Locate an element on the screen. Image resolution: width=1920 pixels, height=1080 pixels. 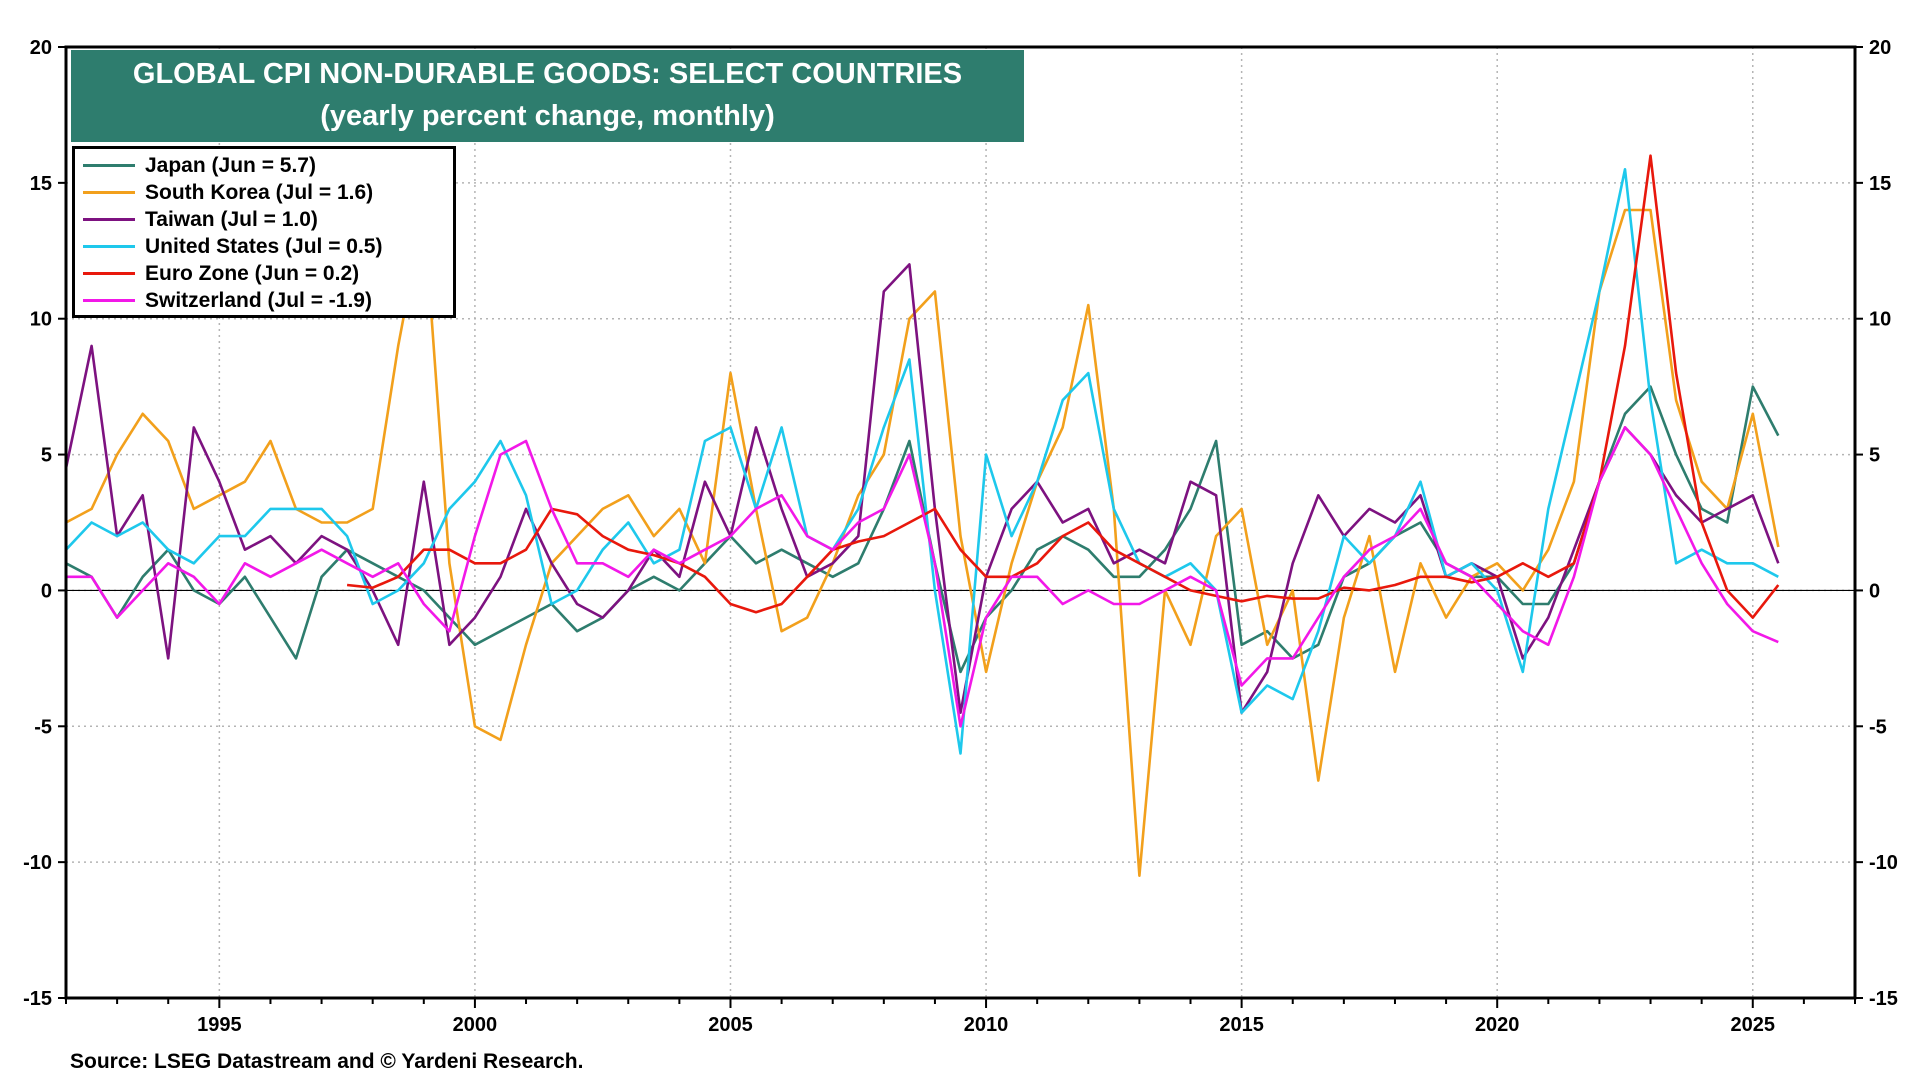
y-tick-label-left: -10 is located at coordinates (37, 863).